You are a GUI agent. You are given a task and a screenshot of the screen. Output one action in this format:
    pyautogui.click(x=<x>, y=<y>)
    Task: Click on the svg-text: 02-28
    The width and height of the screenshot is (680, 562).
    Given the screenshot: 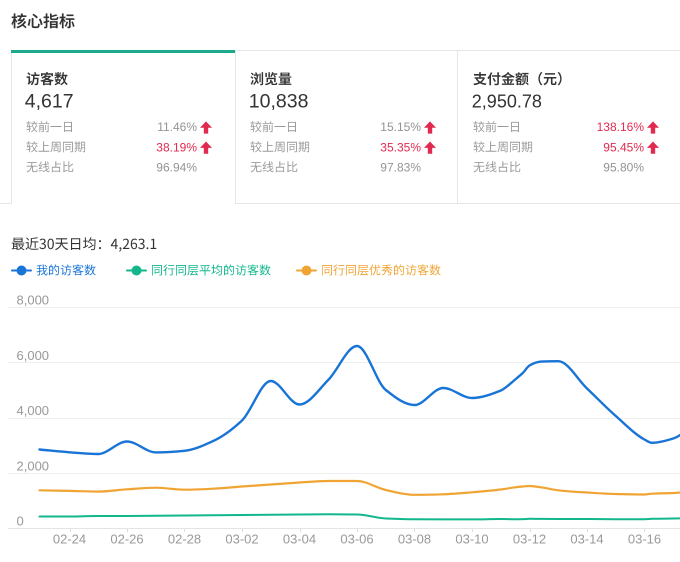 What is the action you would take?
    pyautogui.click(x=184, y=539)
    